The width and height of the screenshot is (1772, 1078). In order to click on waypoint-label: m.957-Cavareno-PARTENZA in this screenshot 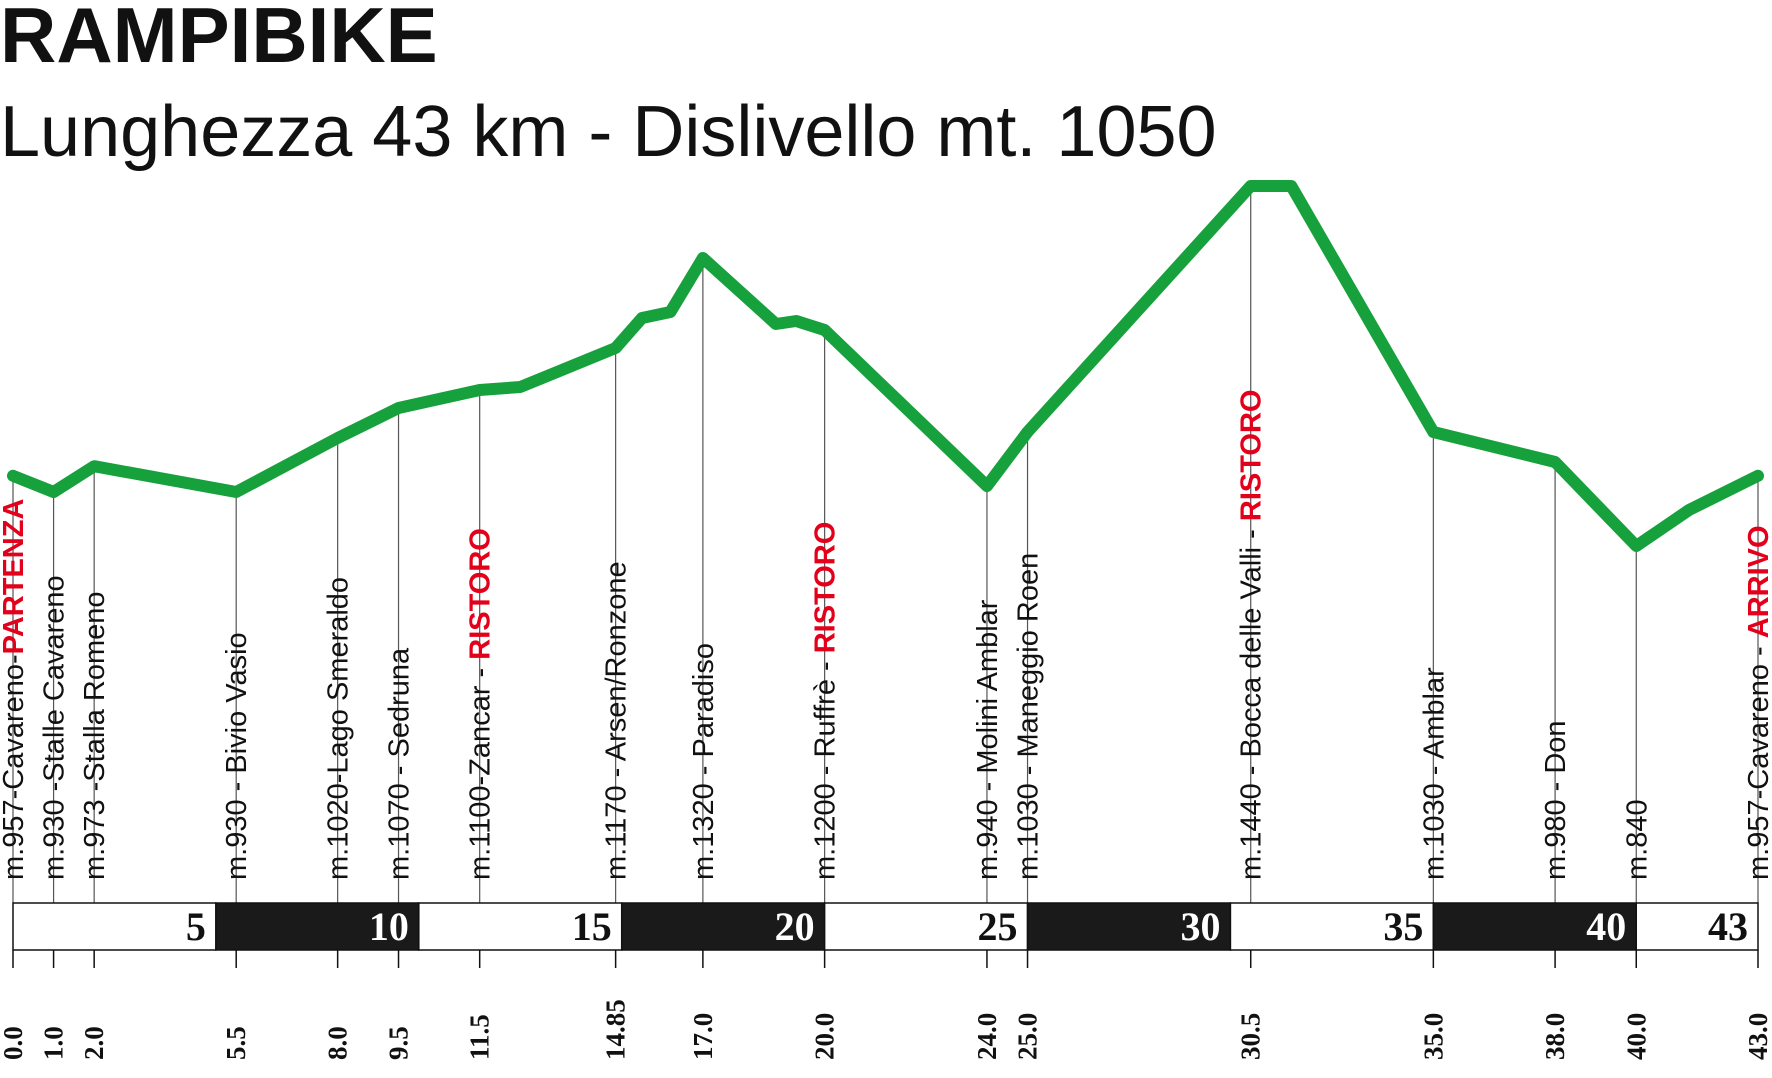, I will do `click(15, 689)`.